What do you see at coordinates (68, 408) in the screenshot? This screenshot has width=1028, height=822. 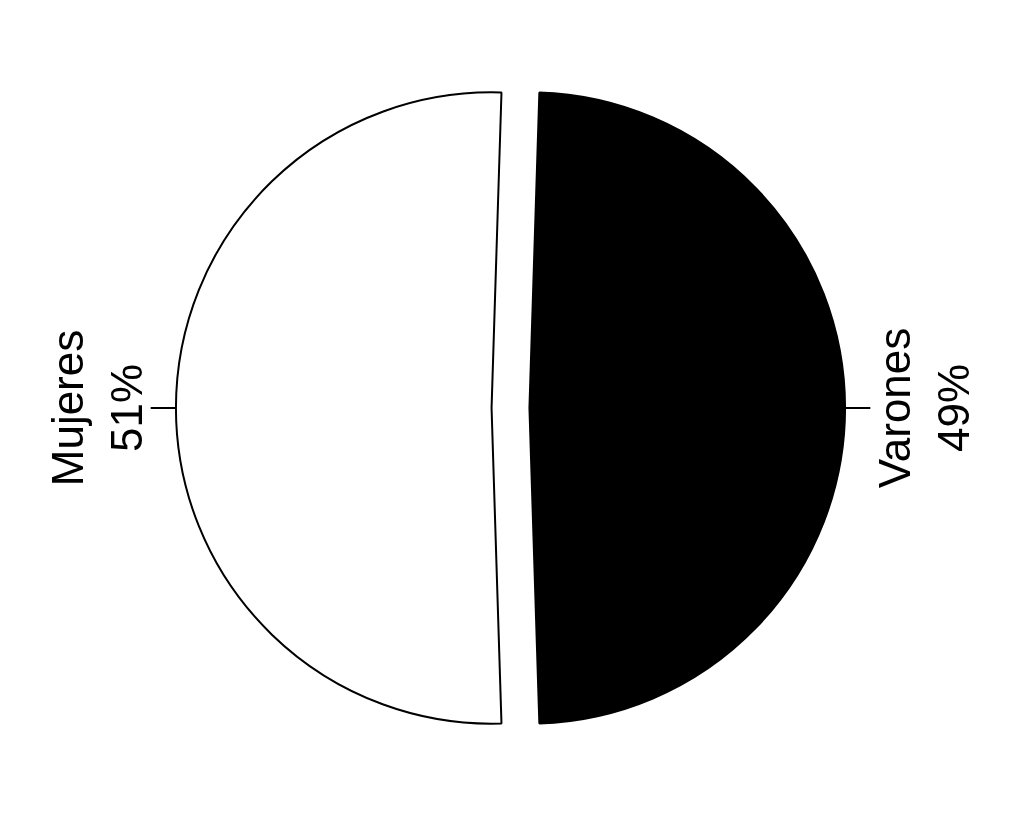 I see `slice-label: Mujeres` at bounding box center [68, 408].